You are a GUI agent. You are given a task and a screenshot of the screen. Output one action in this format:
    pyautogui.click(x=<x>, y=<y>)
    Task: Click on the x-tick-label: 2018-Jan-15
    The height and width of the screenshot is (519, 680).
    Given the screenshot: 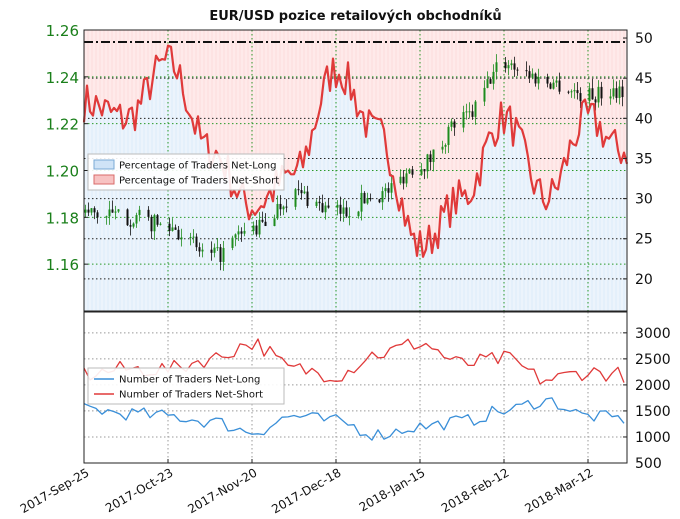 What is the action you would take?
    pyautogui.click(x=392, y=489)
    